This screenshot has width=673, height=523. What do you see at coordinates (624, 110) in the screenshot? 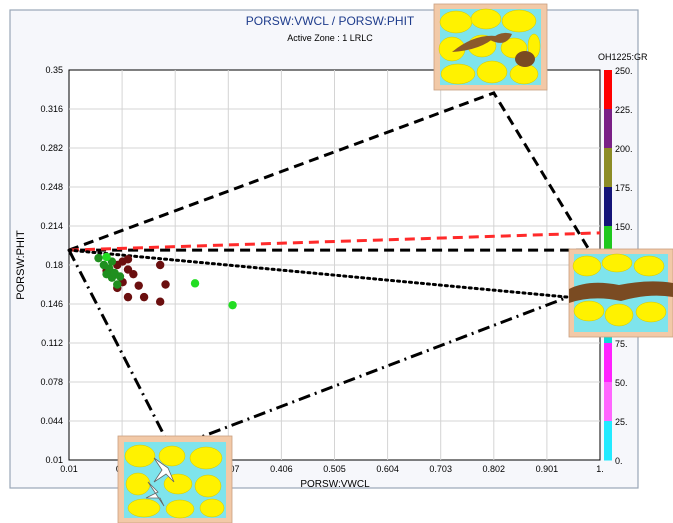
I see `colorbar-tick-label: 225.` at bounding box center [624, 110].